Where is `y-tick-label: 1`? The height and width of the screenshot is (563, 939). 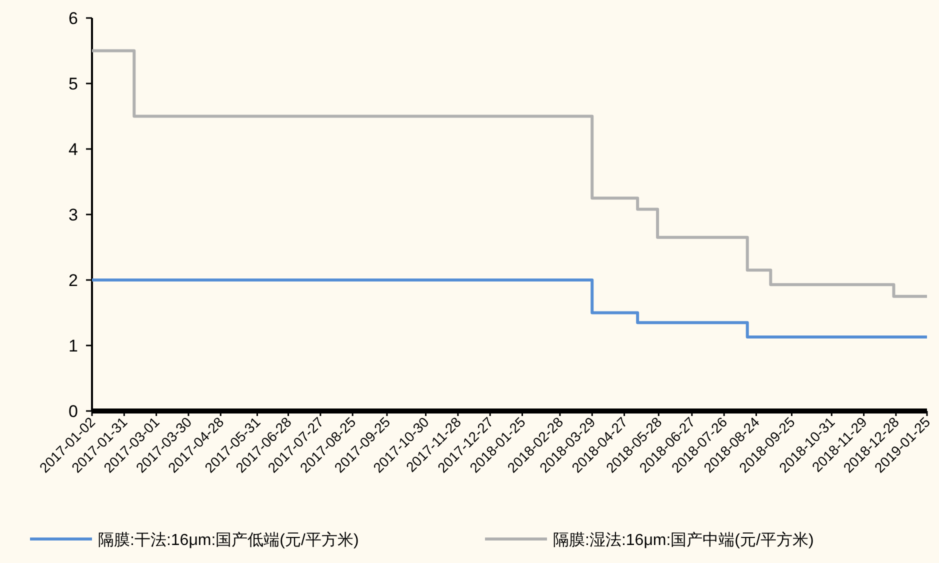
y-tick-label: 1 is located at coordinates (73, 346).